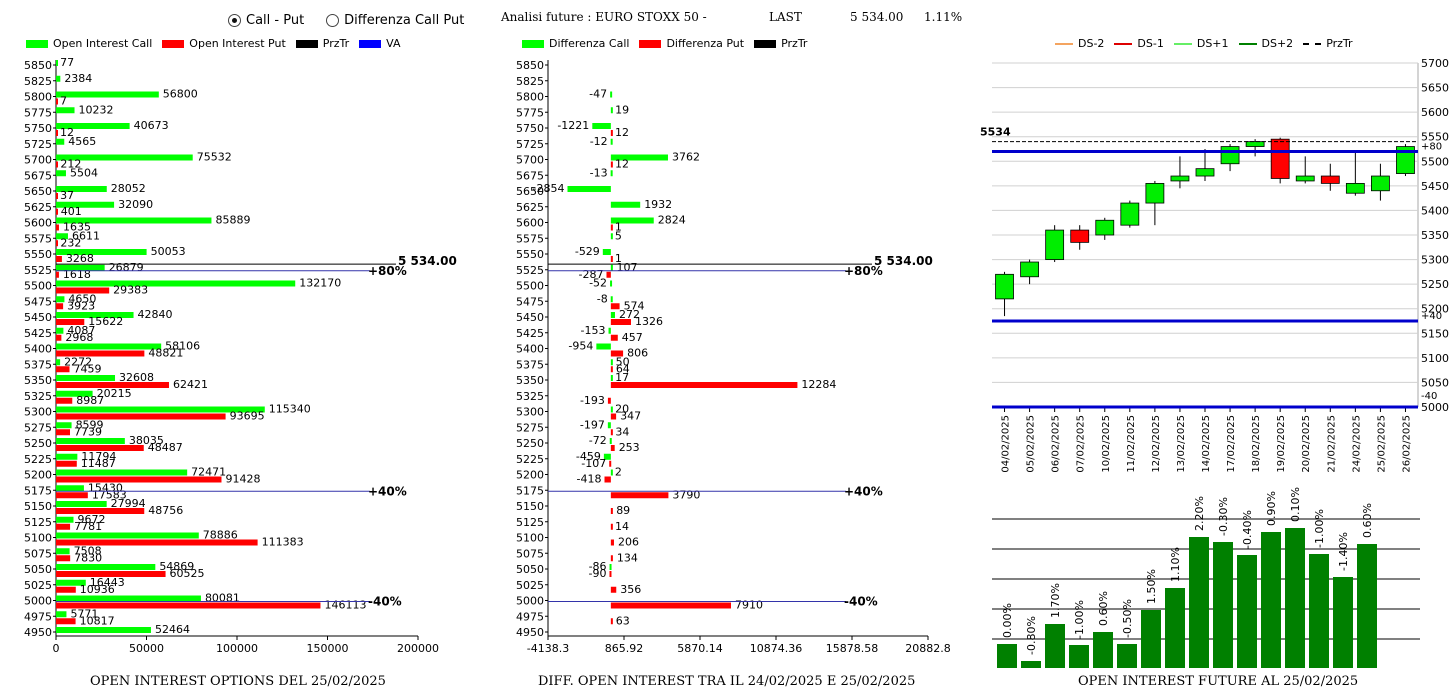 Image resolution: width=1453 pixels, height=694 pixels. What do you see at coordinates (1131, 444) in the screenshot?
I see `date-label: 11/02/2025` at bounding box center [1131, 444].